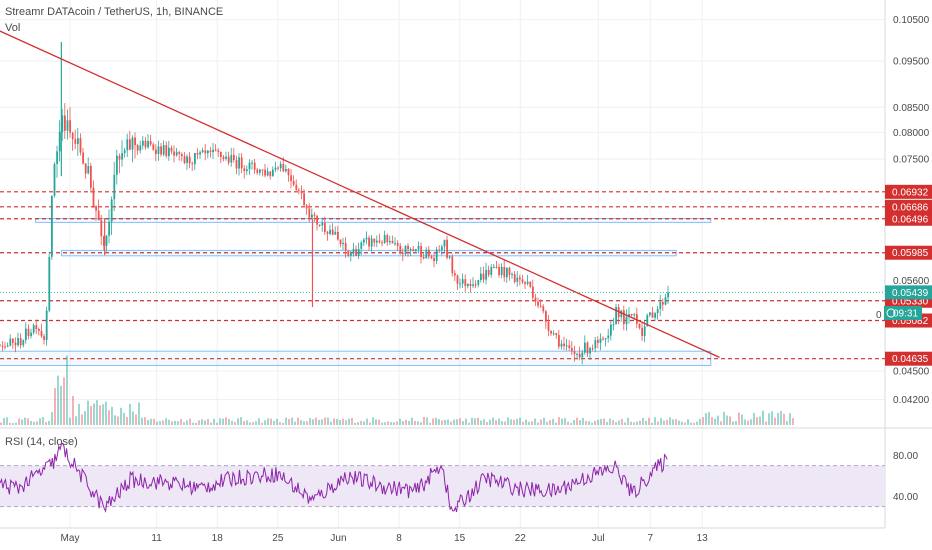  I want to click on last-price-value: 0.05439, so click(910, 293).